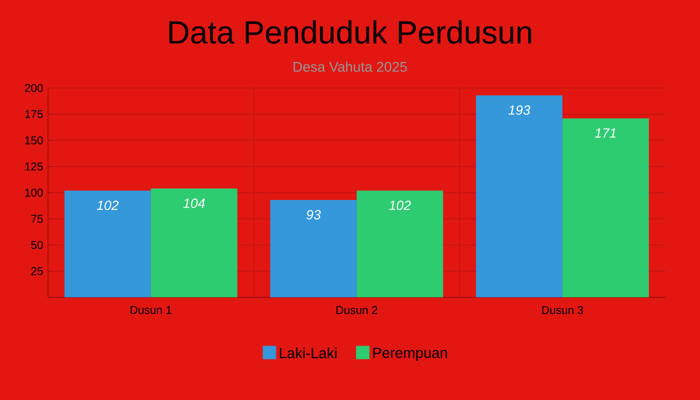  I want to click on legend-label: Perempuan, so click(410, 354).